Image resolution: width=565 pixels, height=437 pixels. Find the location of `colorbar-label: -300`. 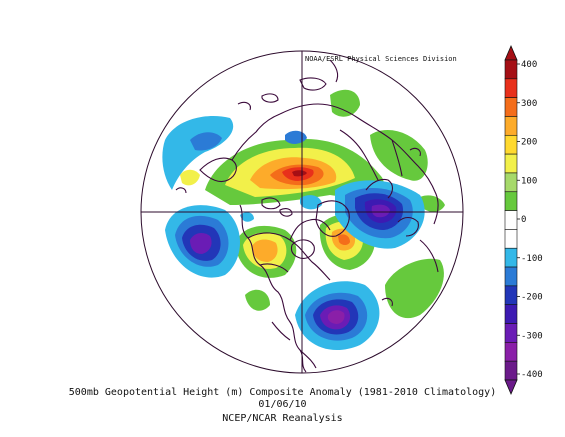

colorbar-label: -300 is located at coordinates (532, 336).